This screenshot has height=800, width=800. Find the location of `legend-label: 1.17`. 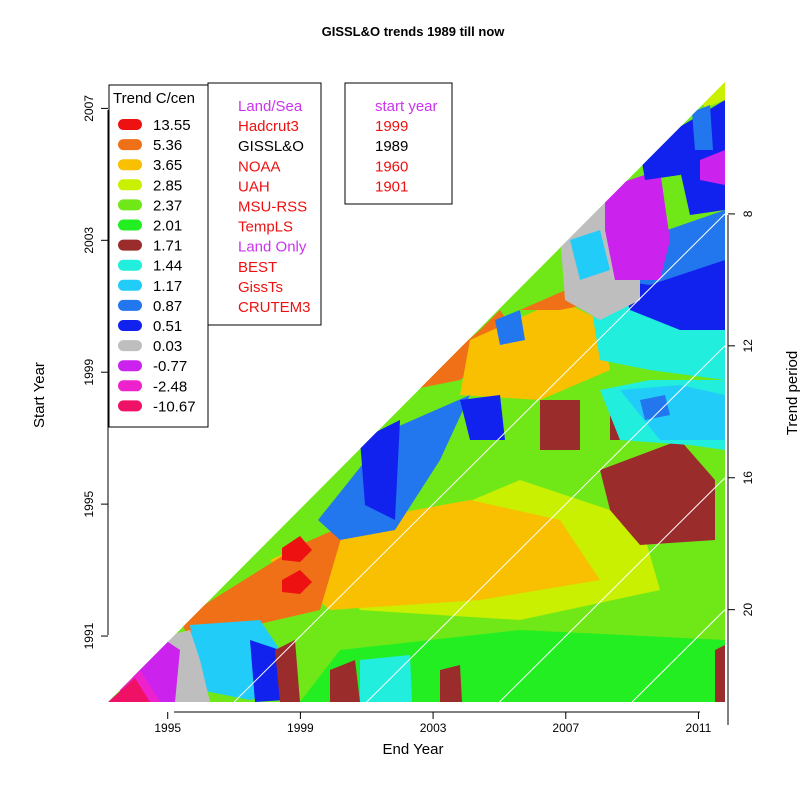

legend-label: 1.17 is located at coordinates (167, 286).